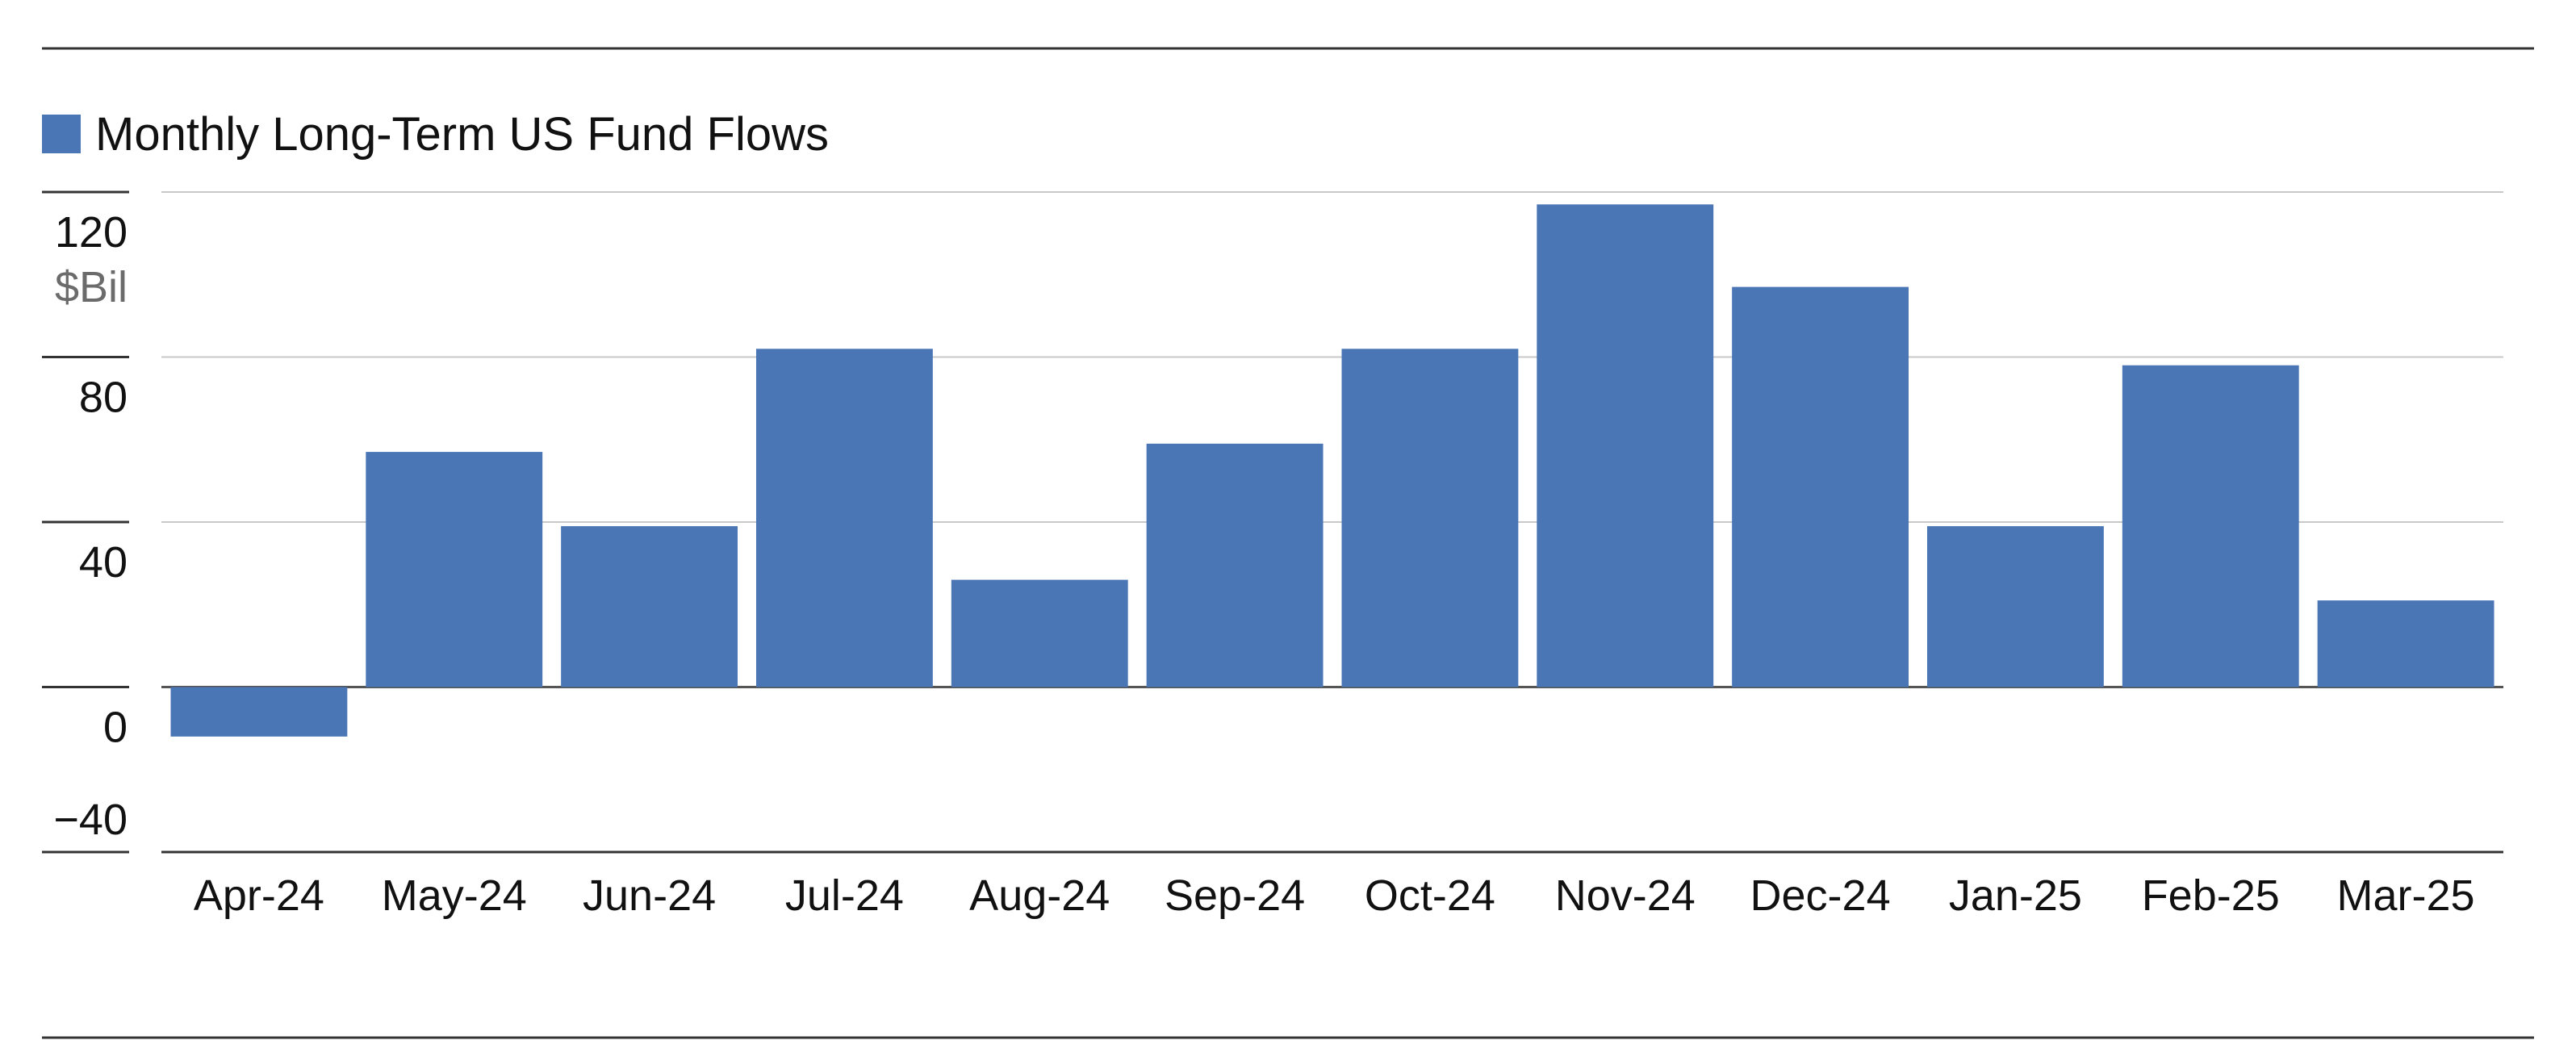 This screenshot has width=2576, height=1057. I want to click on x-tick-label: Feb-25, so click(2211, 896).